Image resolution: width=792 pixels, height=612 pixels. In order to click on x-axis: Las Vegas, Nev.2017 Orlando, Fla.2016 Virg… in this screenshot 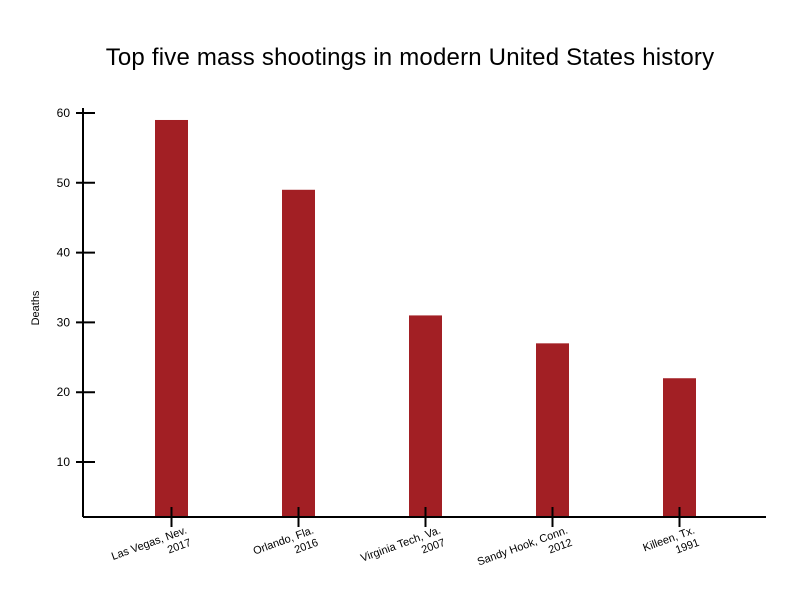, I will do `click(424, 544)`.